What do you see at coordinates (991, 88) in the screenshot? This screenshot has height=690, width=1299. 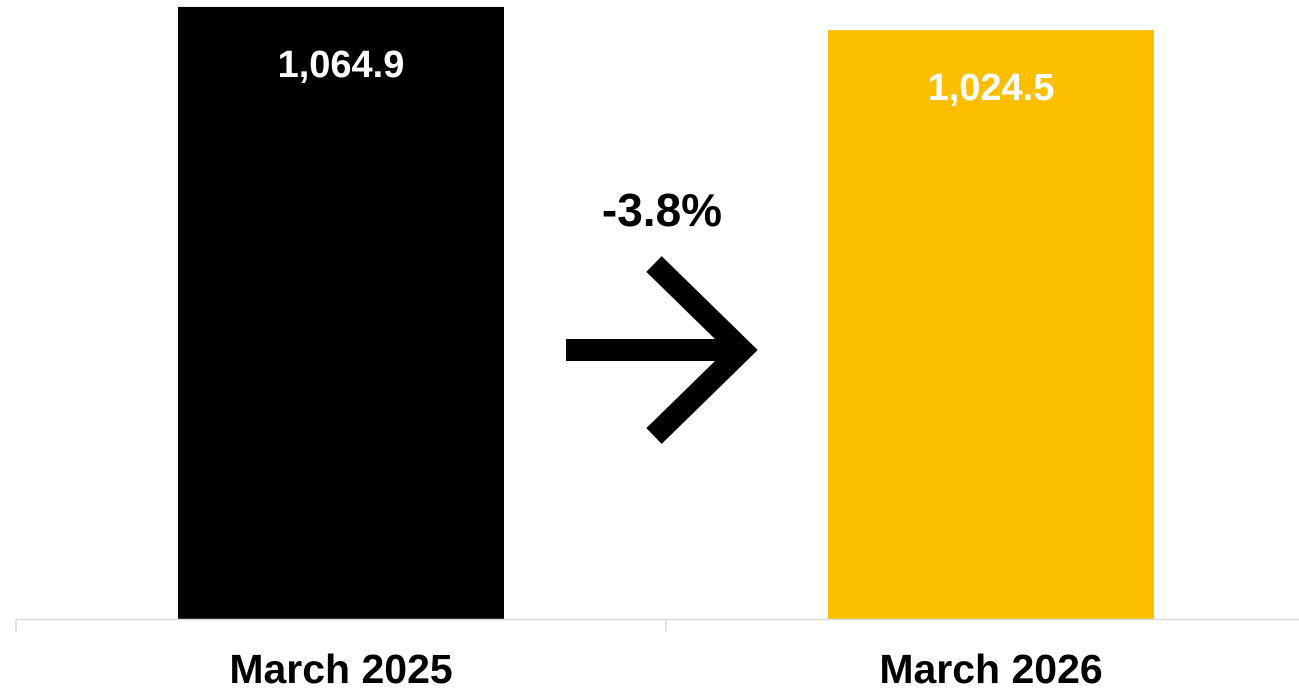 I see `data-label: 1,024.5` at bounding box center [991, 88].